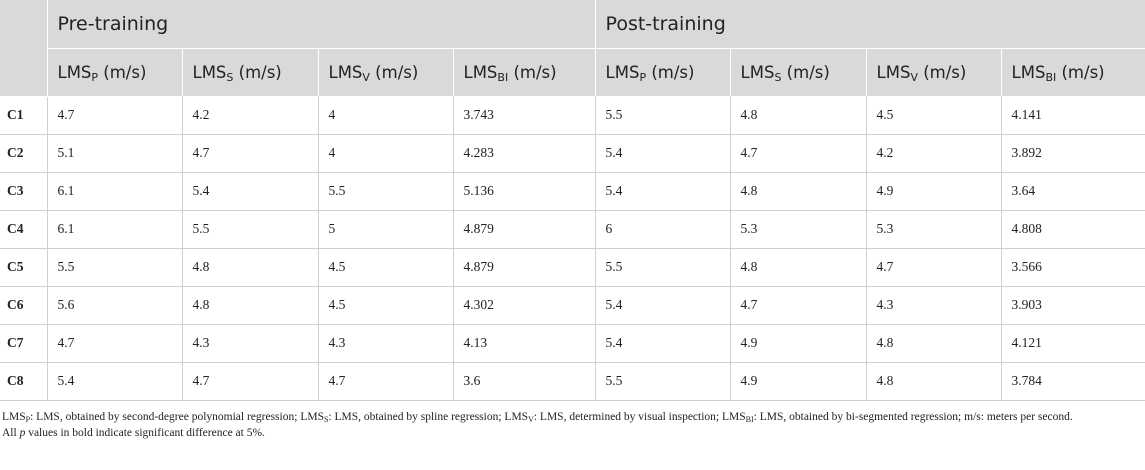 This screenshot has height=470, width=1145. I want to click on row-label: C1, so click(24, 115).